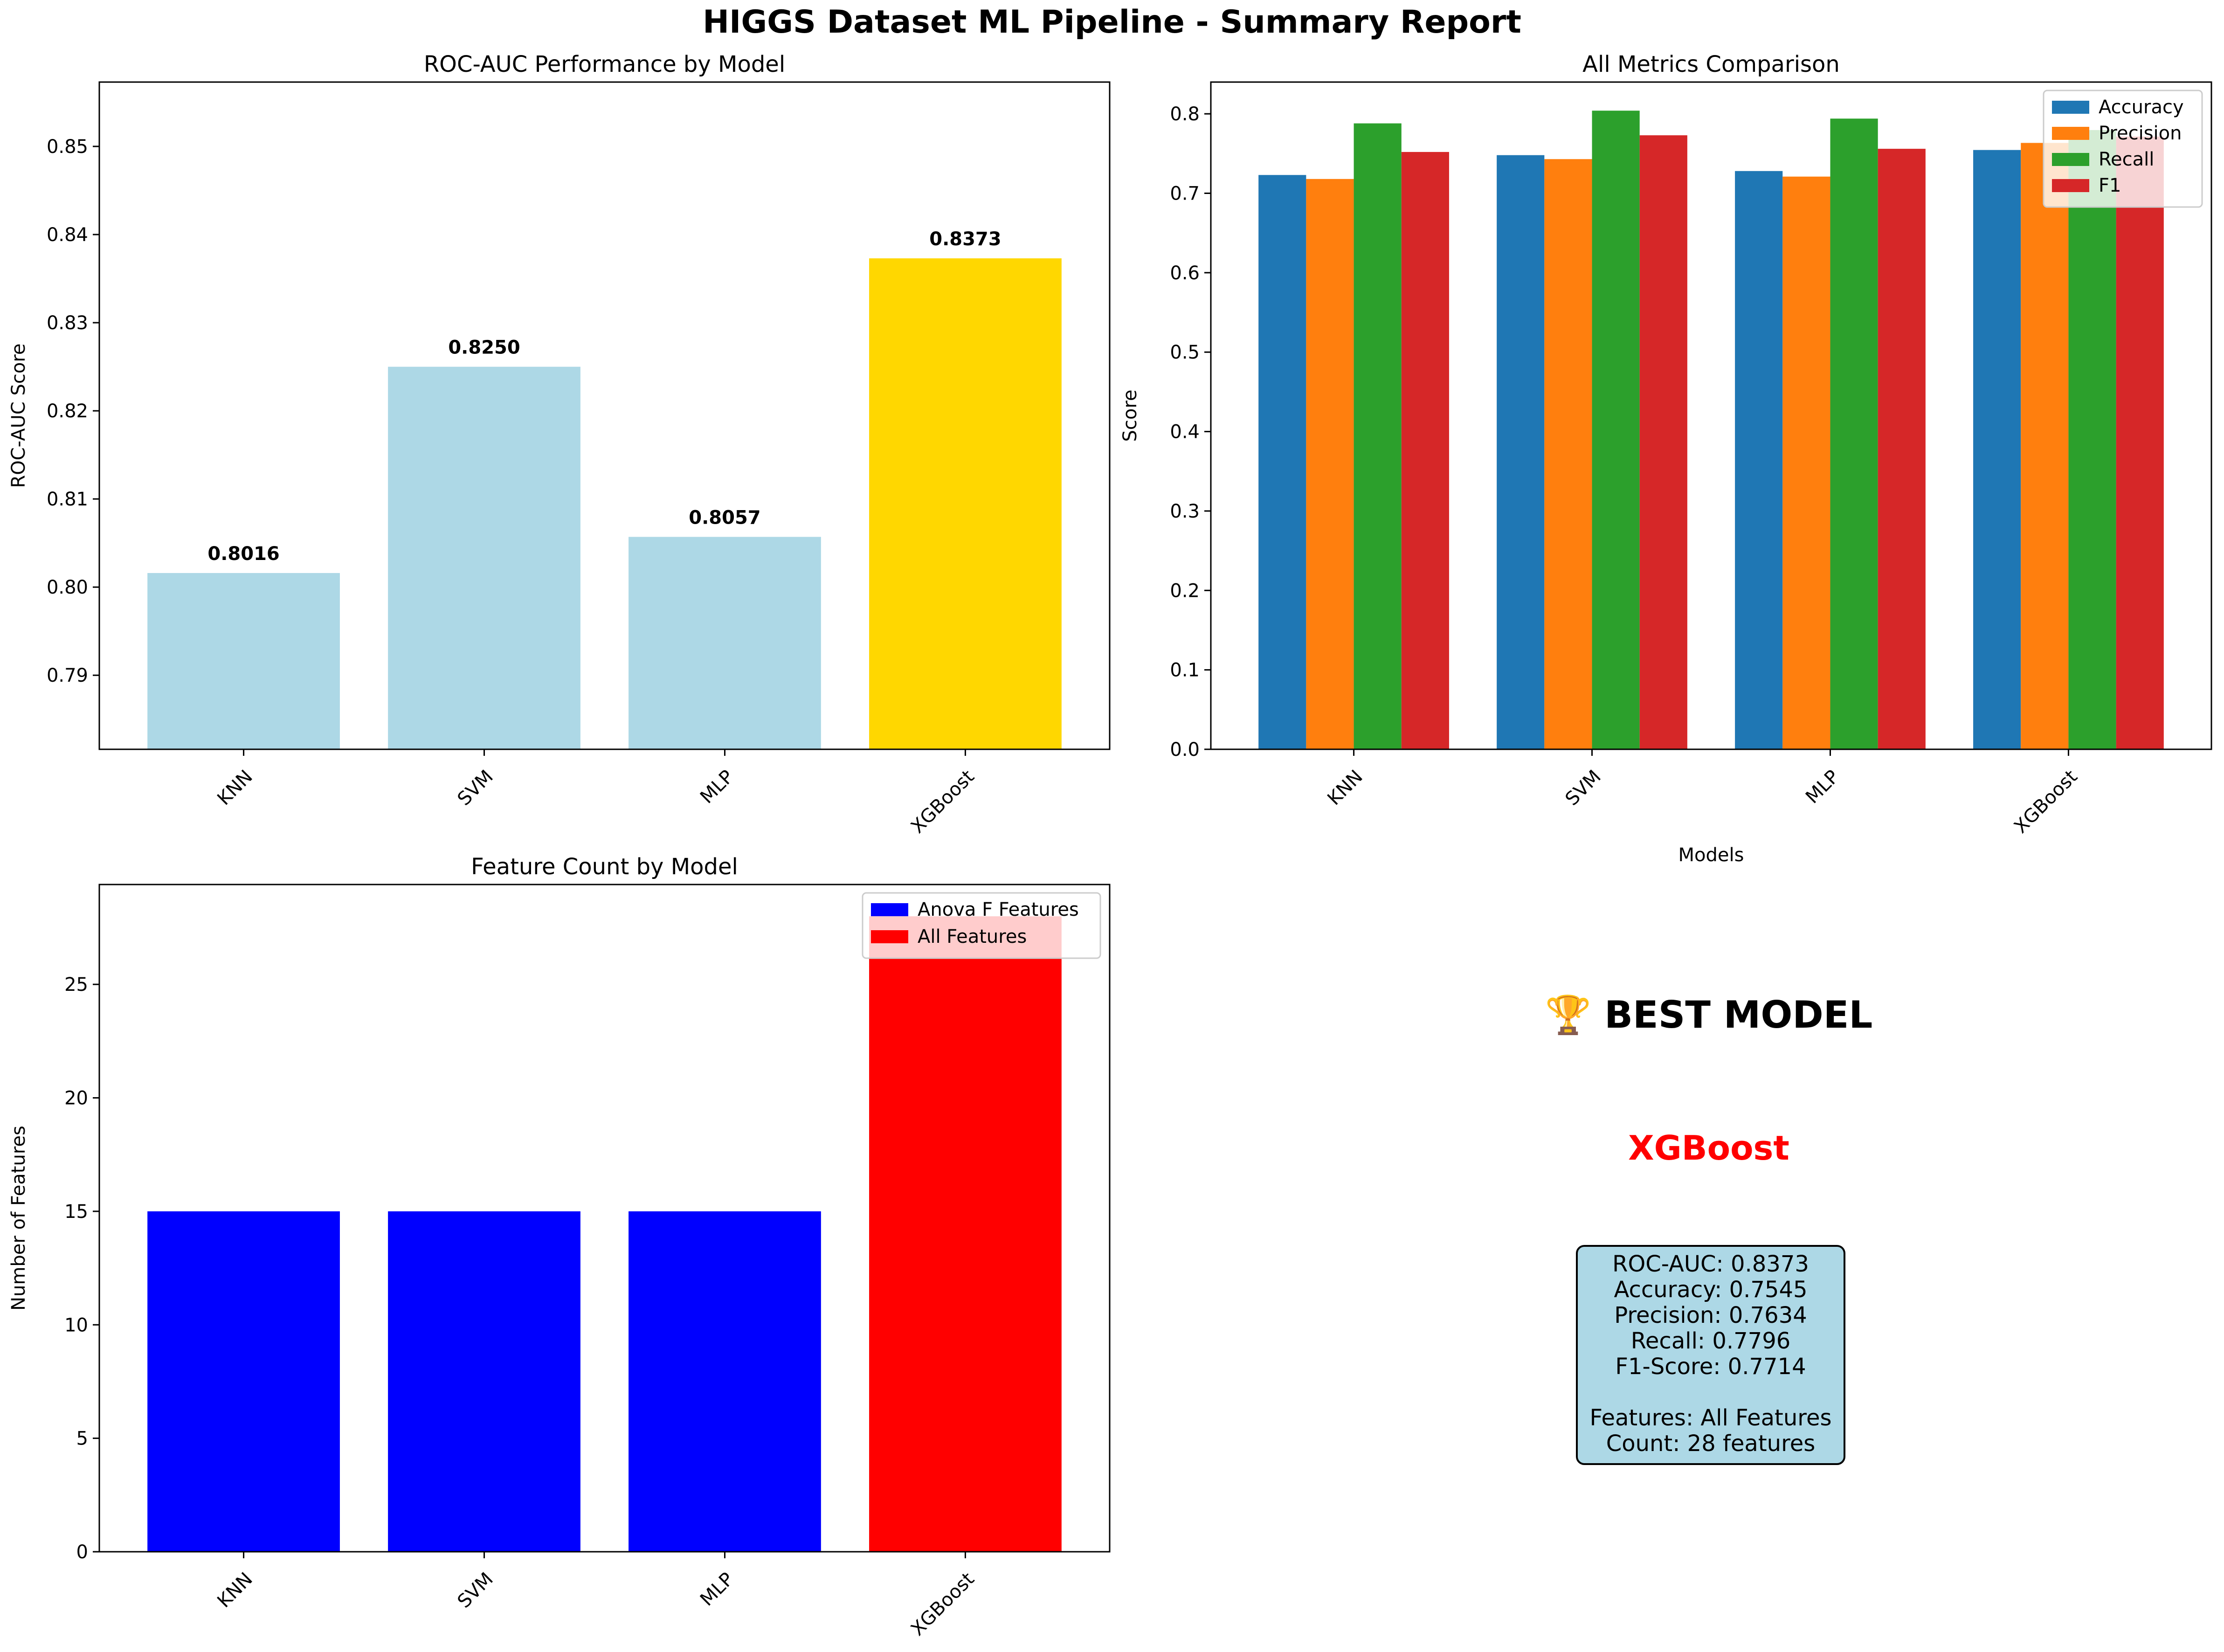  I want to click on y-tick-label: 25, so click(76, 984).